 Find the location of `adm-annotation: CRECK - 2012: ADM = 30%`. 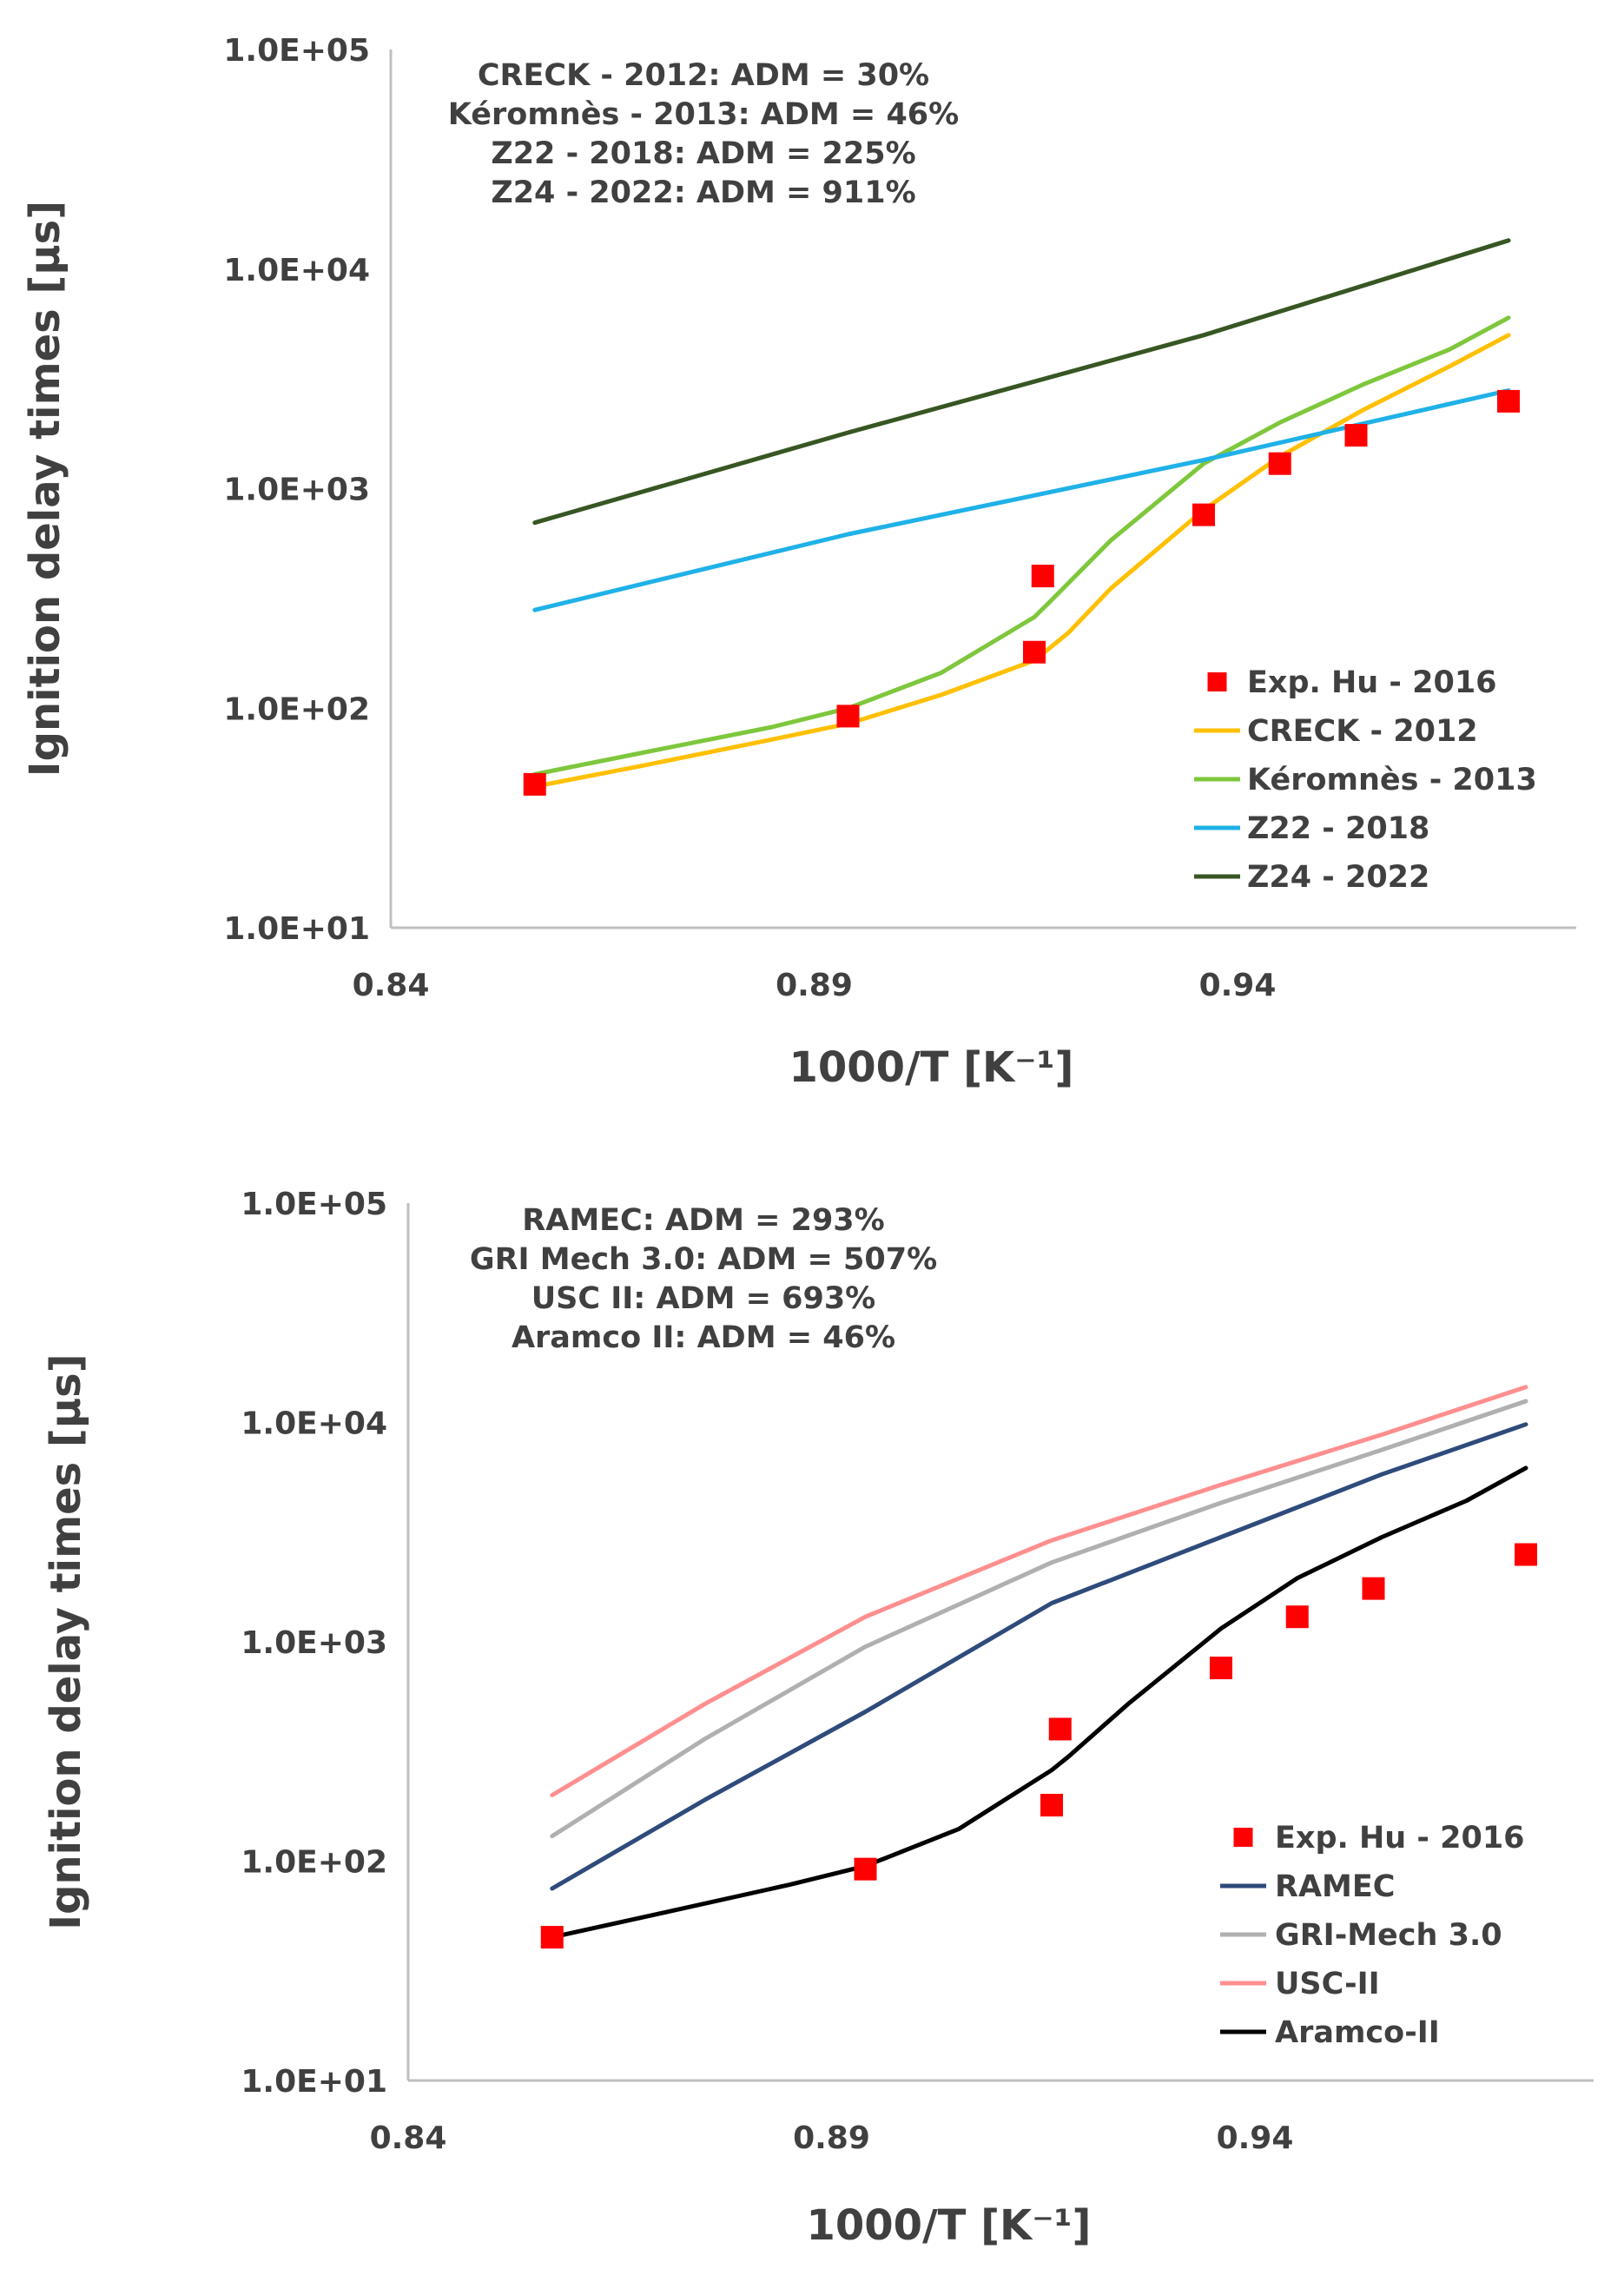

adm-annotation: CRECK - 2012: ADM = 30% is located at coordinates (703, 75).